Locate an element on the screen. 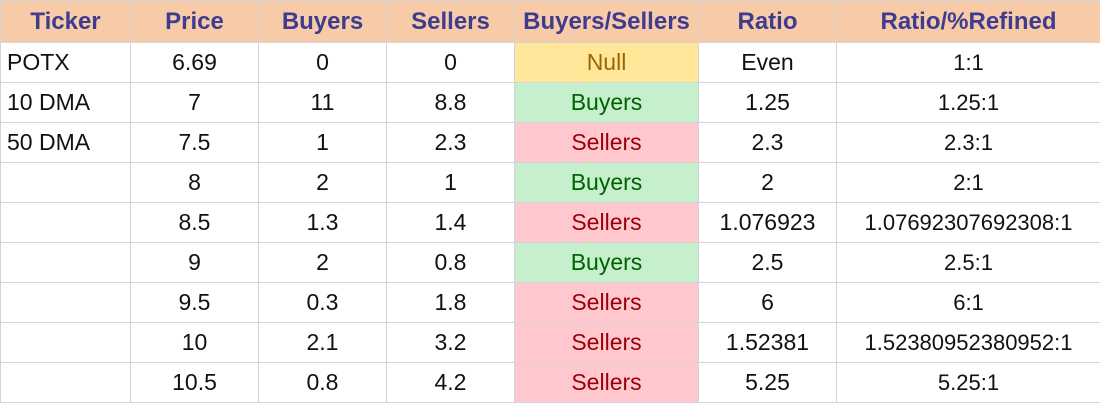 Image resolution: width=1100 pixels, height=403 pixels. cell-ratio-refined: 6:1 is located at coordinates (968, 303).